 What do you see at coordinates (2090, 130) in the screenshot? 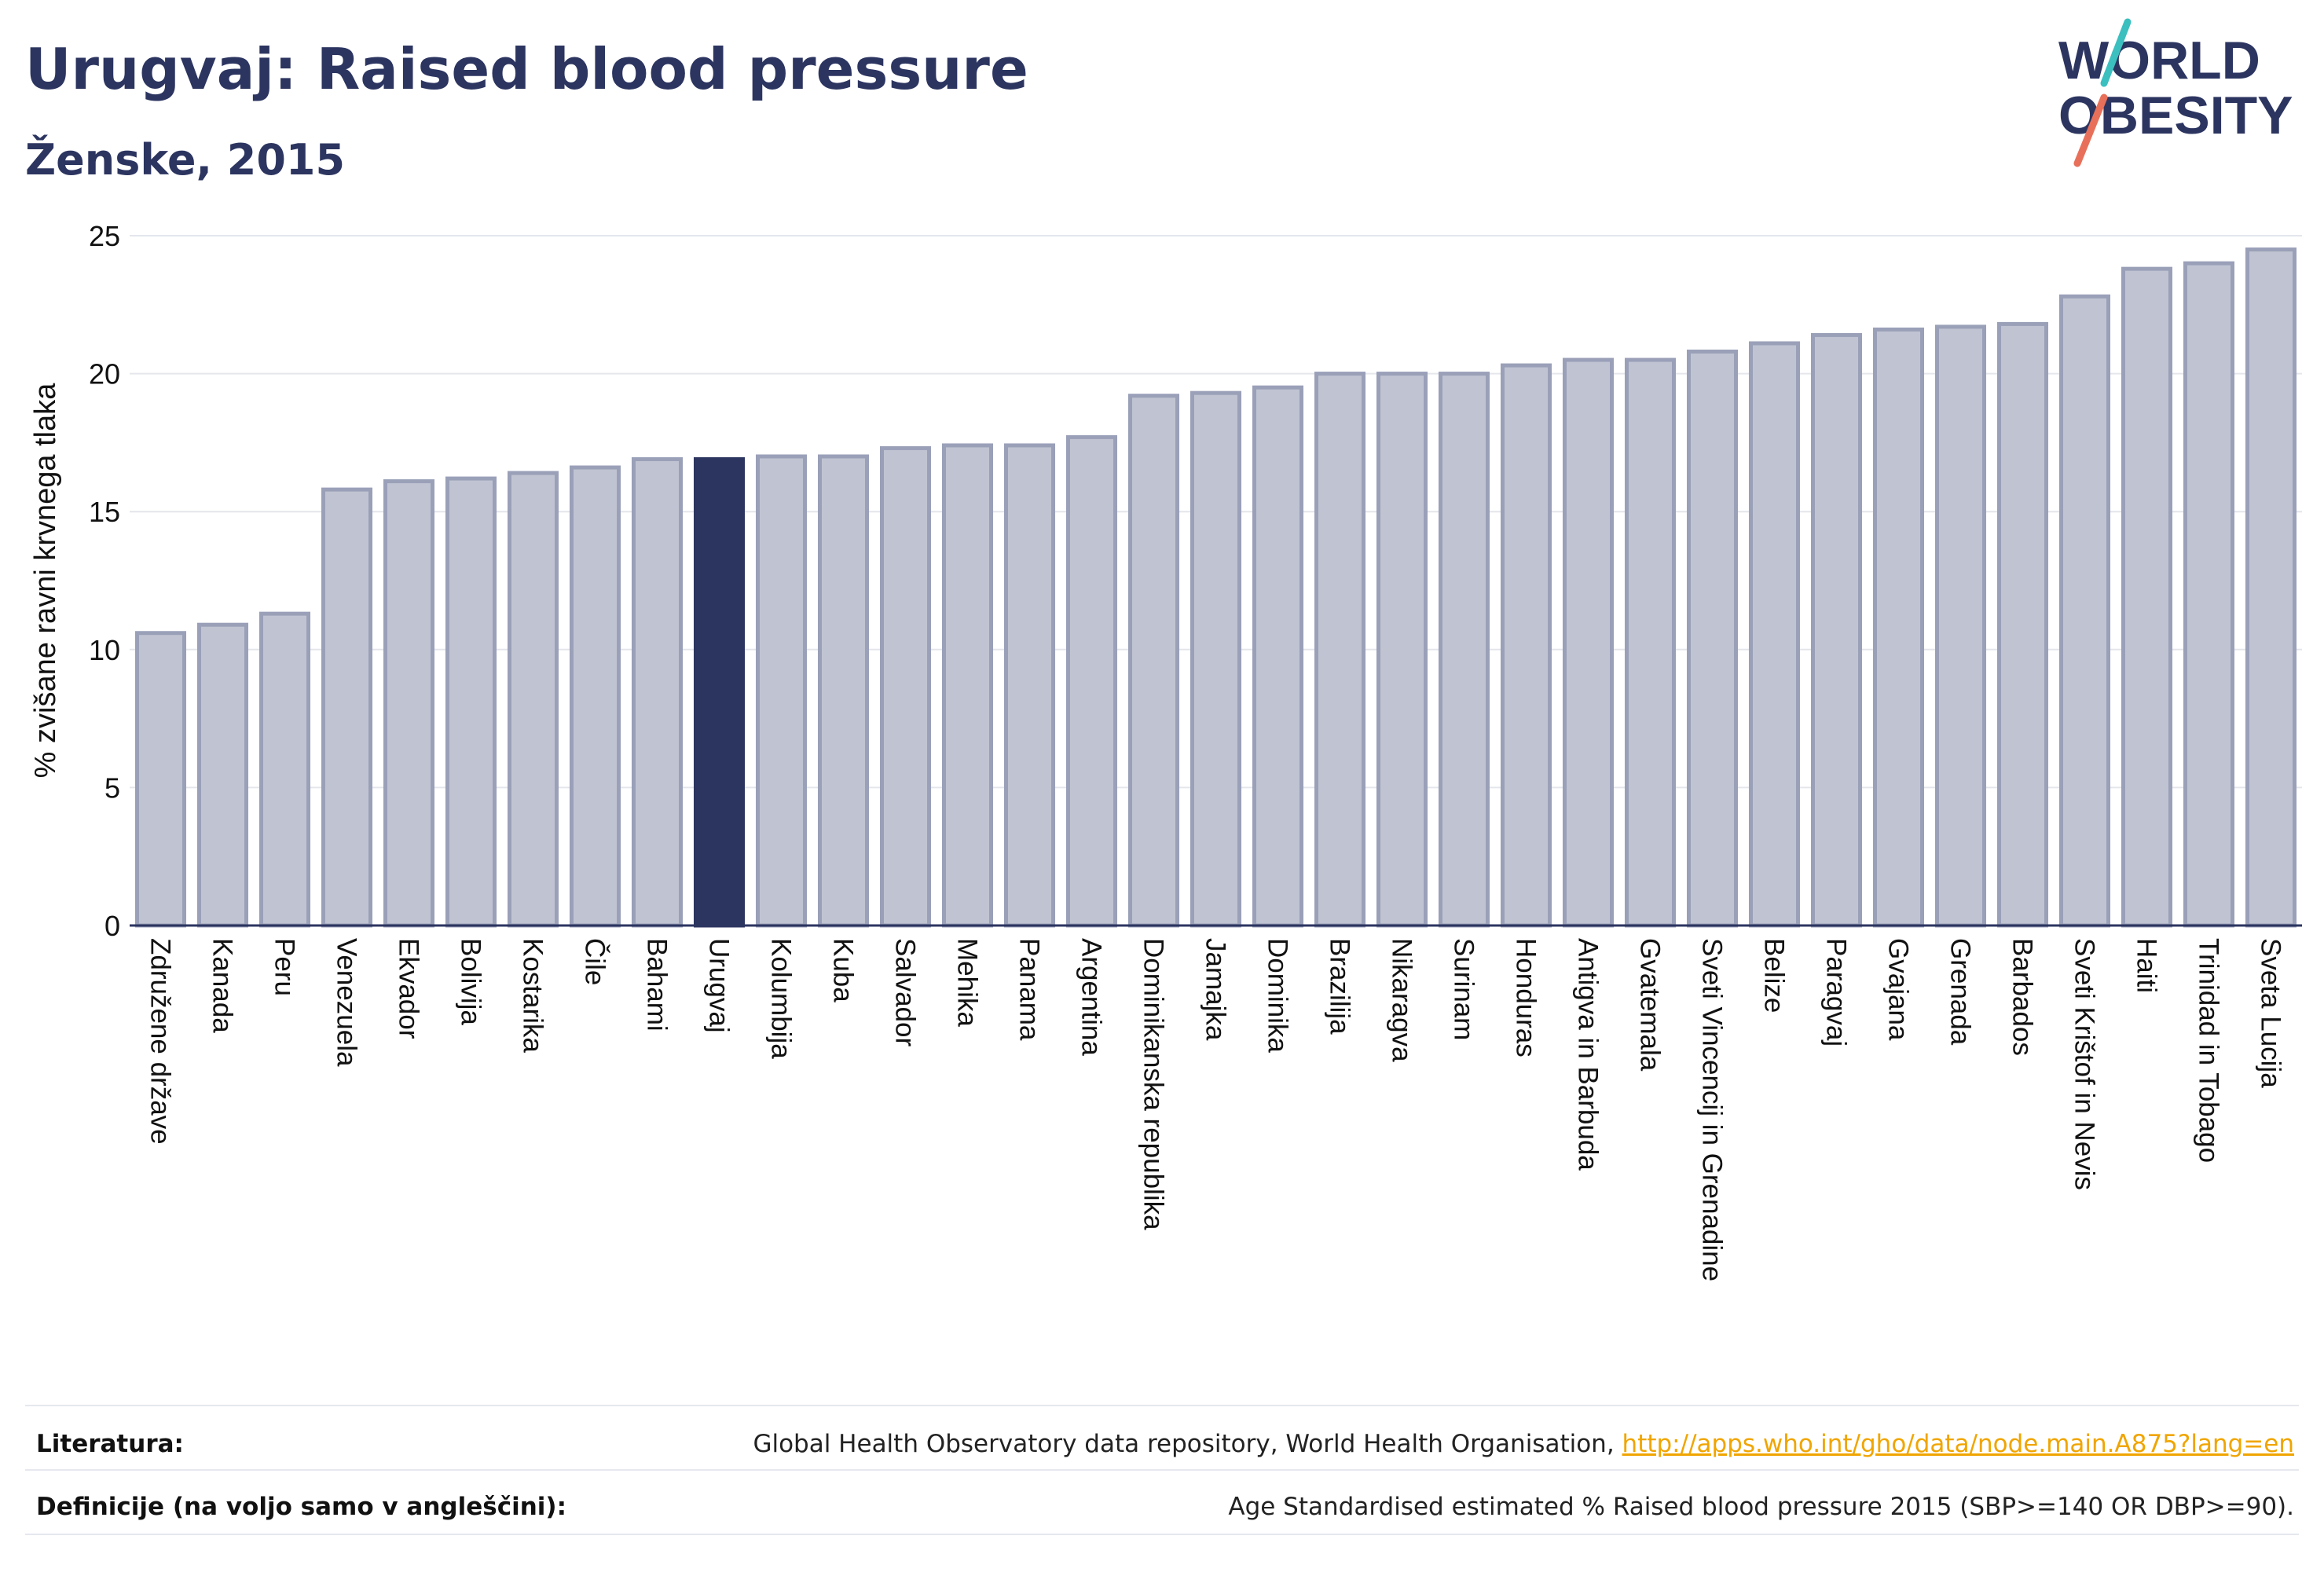
I see `logo-slash-coral` at bounding box center [2090, 130].